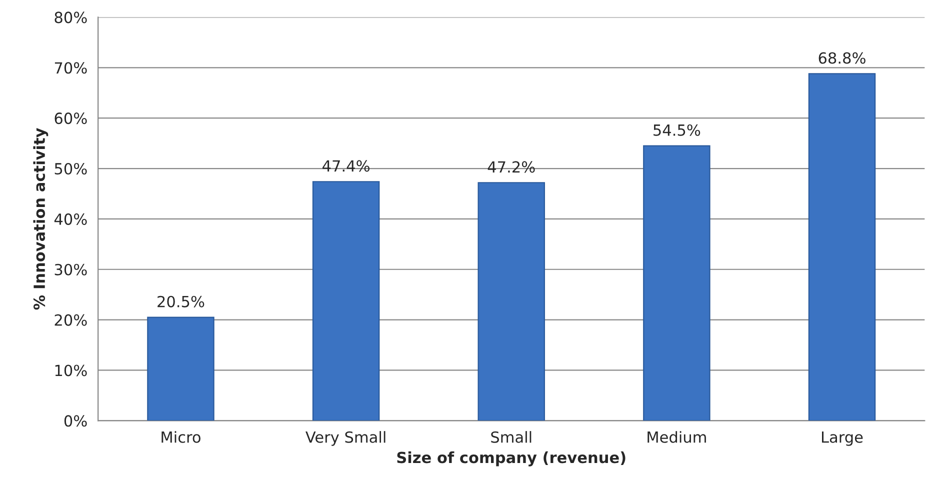 This screenshot has height=492, width=934. I want to click on x-axis-title: Size of company (revenue), so click(511, 458).